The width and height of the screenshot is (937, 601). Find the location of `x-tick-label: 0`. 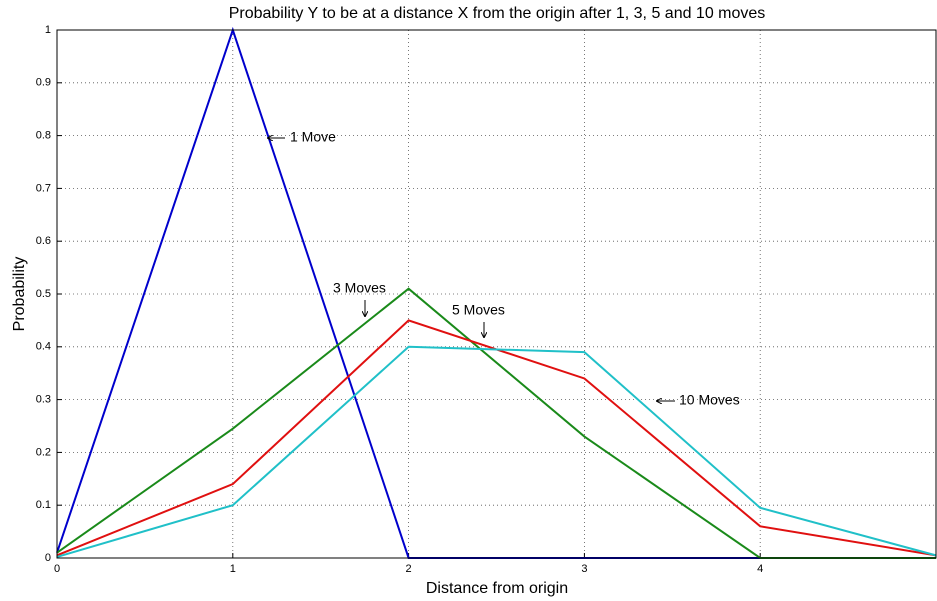

x-tick-label: 0 is located at coordinates (57, 569).